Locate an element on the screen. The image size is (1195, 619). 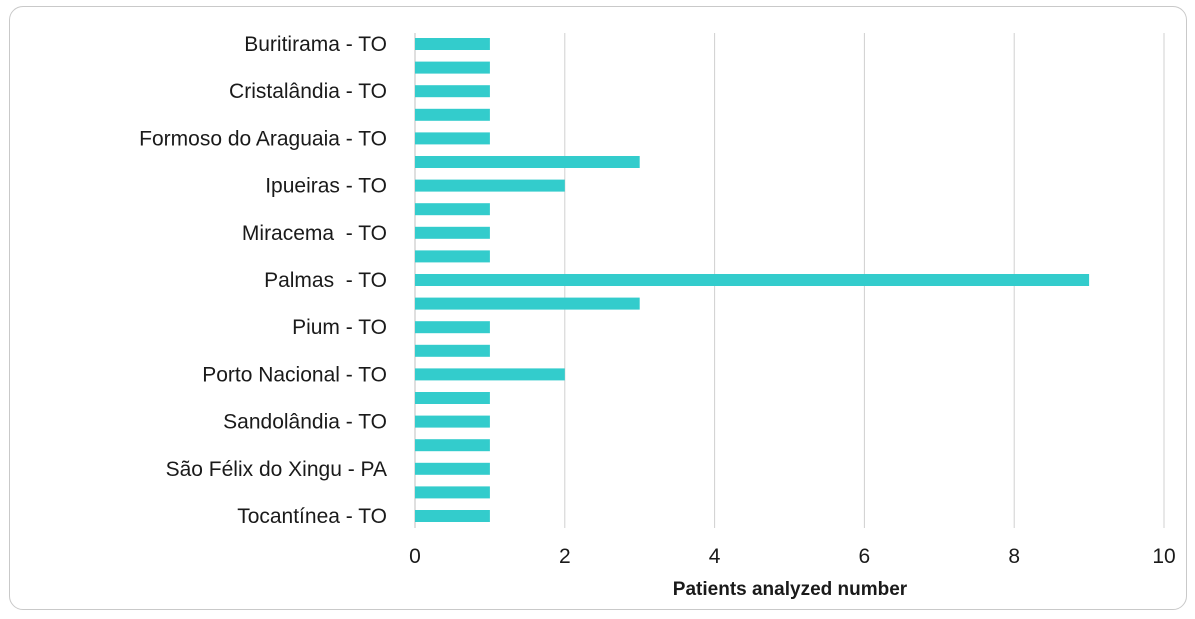
category-label: Ipueiras - TO is located at coordinates (326, 186).